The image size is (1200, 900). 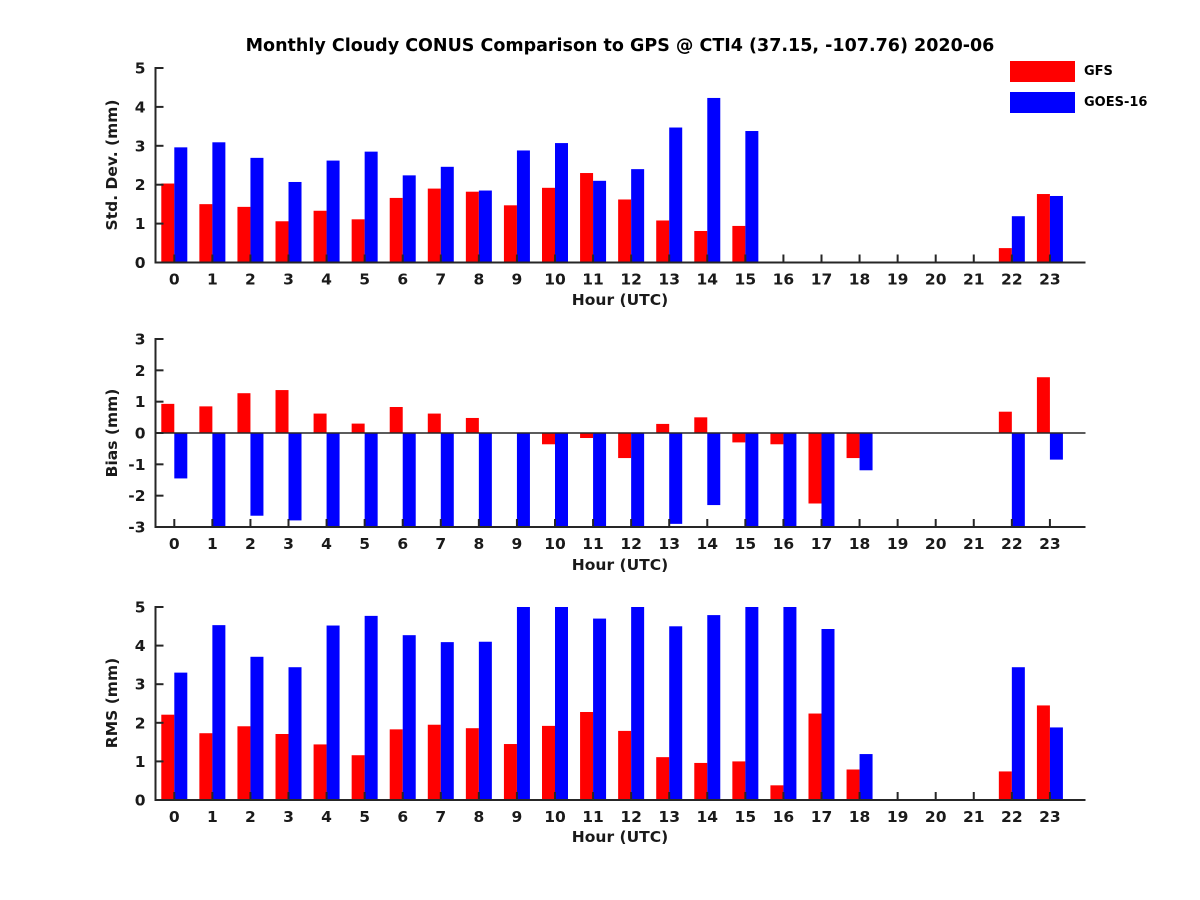 I want to click on y-tick-label: -1, so click(x=136, y=465).